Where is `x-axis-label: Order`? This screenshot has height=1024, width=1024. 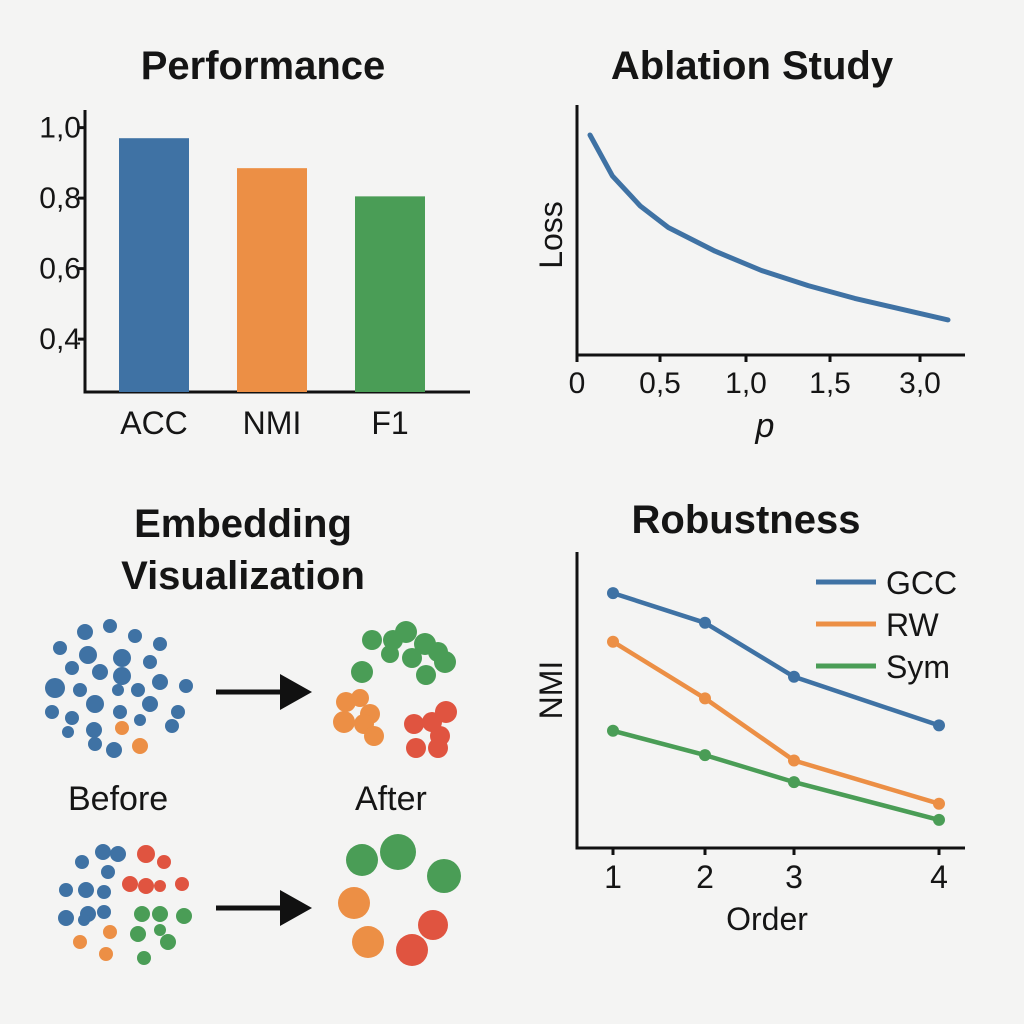
x-axis-label: Order is located at coordinates (767, 919).